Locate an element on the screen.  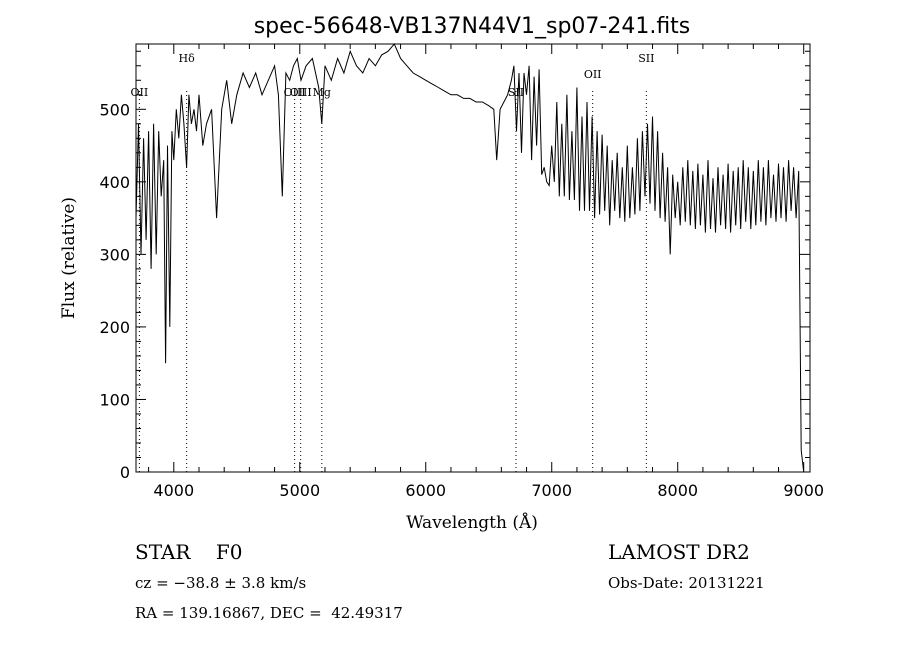
line-marker-label: Mg is located at coordinates (322, 92).